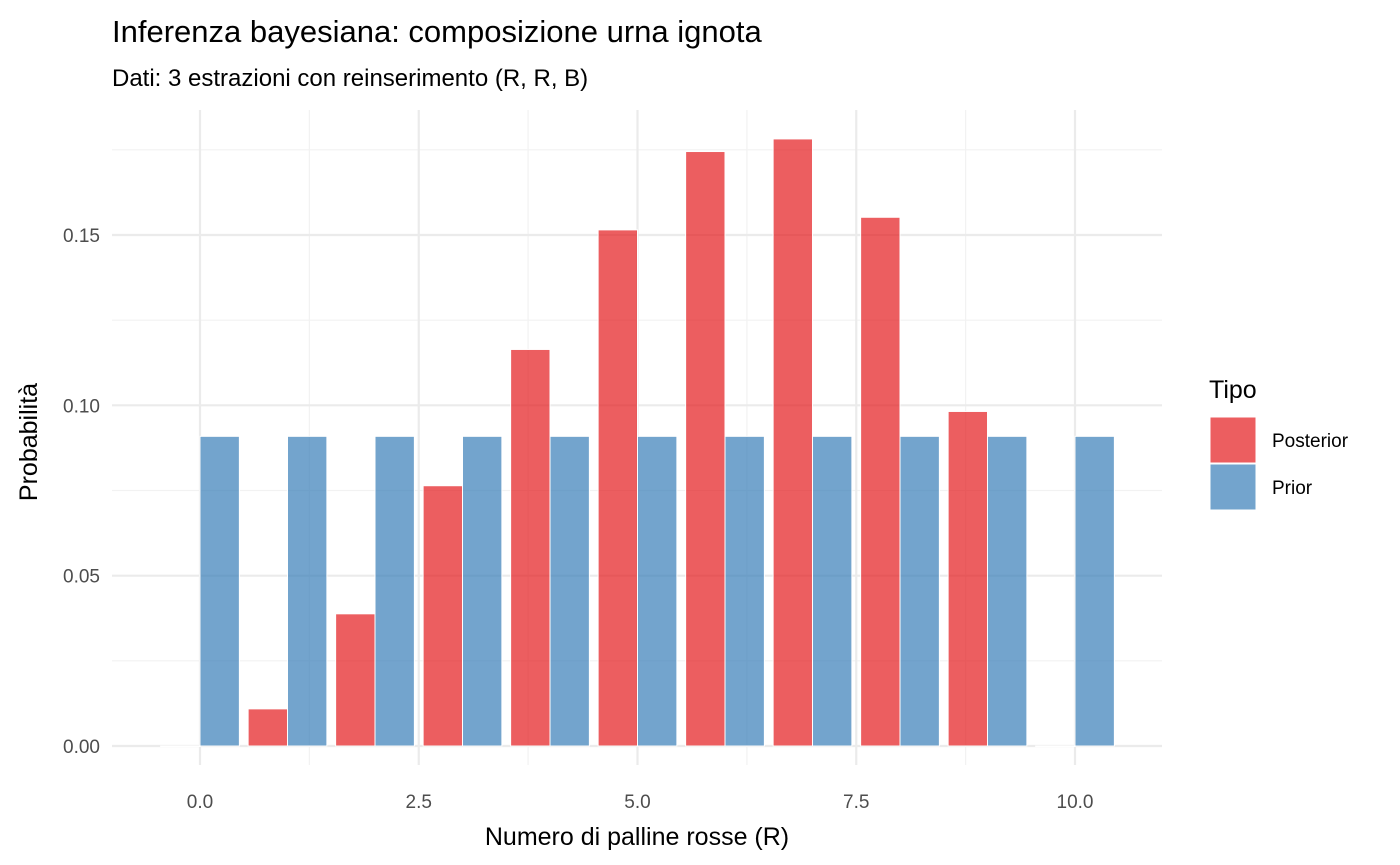 The height and width of the screenshot is (865, 1400). Describe the element at coordinates (81, 577) in the screenshot. I see `y-tick-label: 0.05` at that location.